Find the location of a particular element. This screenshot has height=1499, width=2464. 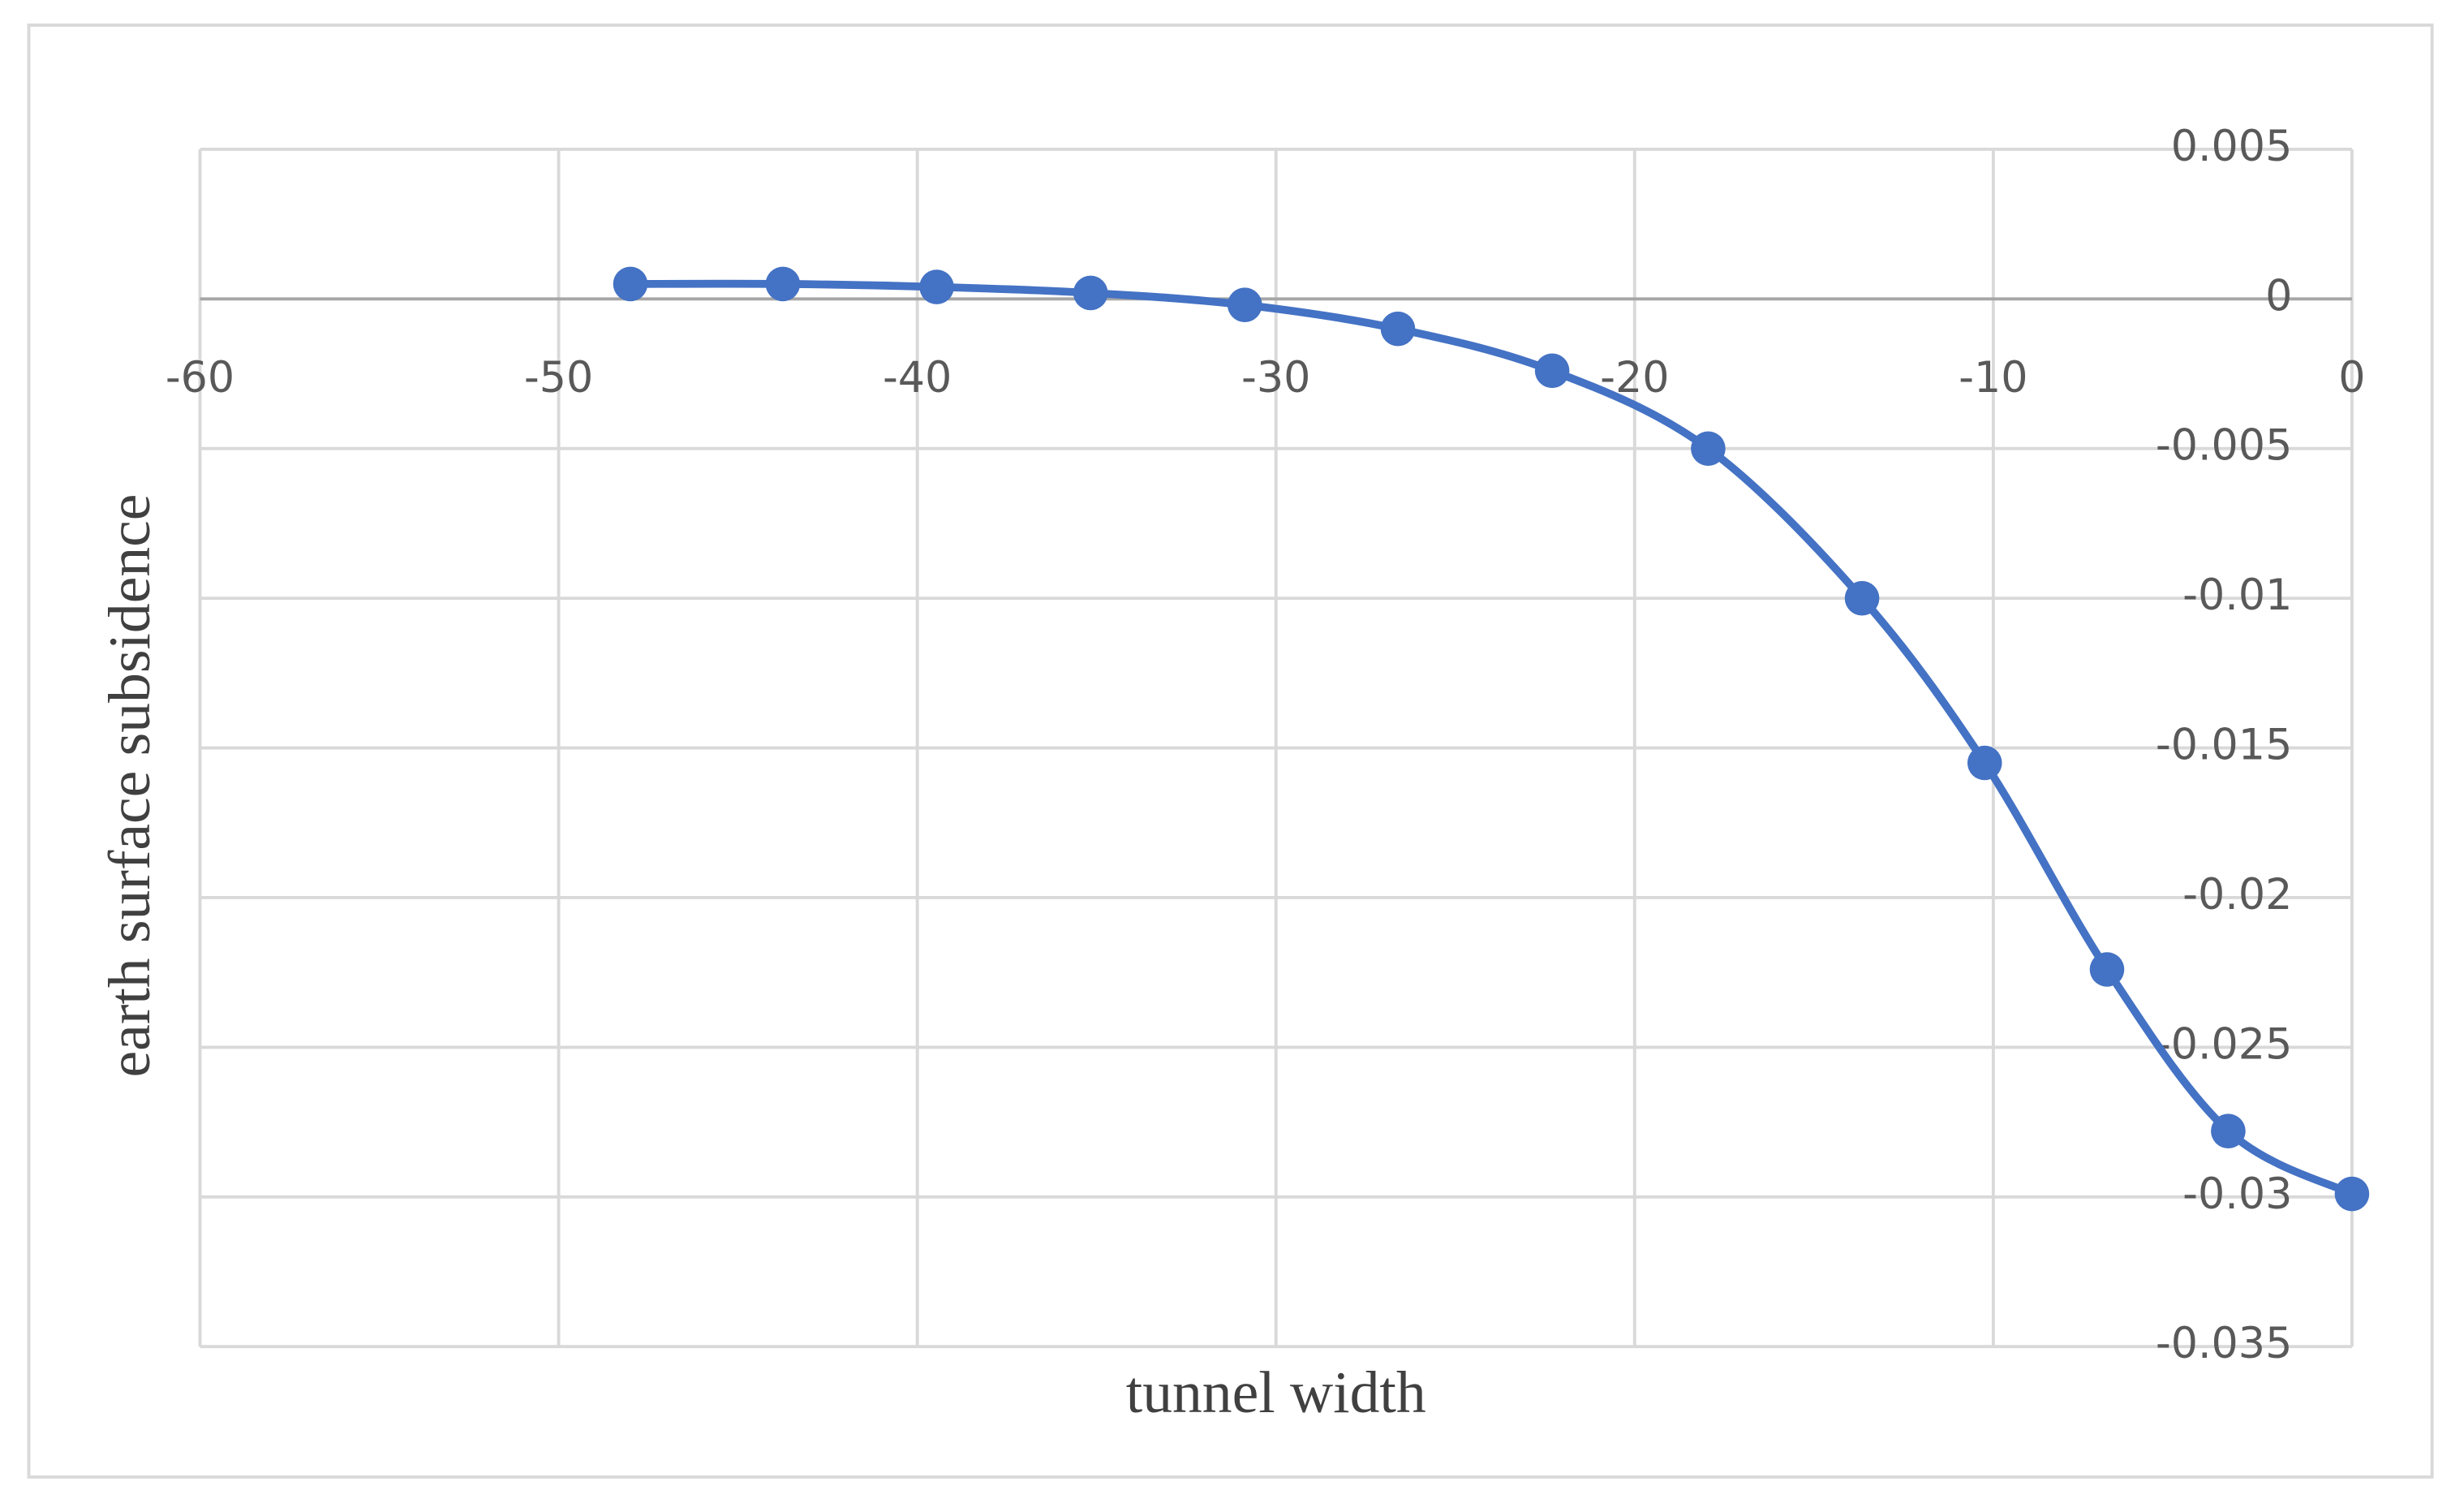

y-tick-label: 0.005 is located at coordinates (2232, 146).